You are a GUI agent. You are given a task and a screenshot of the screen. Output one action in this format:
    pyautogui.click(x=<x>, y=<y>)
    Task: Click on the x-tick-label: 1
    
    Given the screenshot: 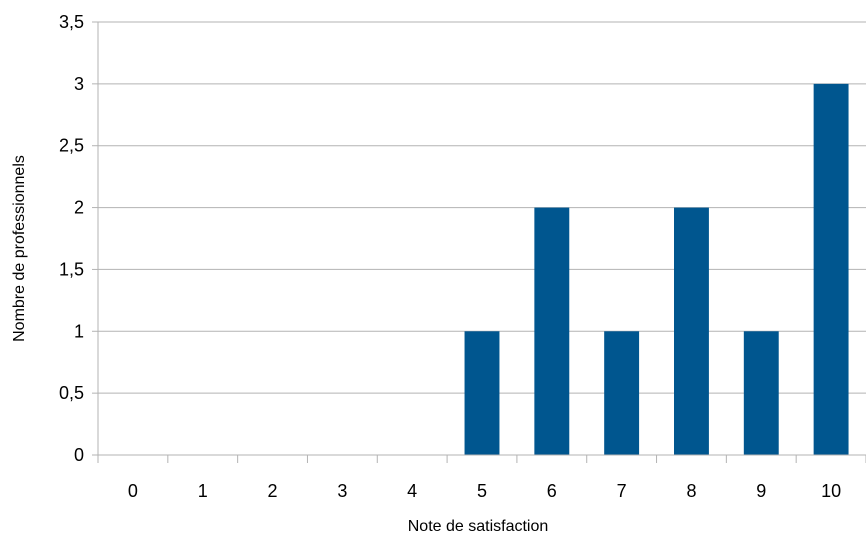 What is the action you would take?
    pyautogui.click(x=203, y=491)
    